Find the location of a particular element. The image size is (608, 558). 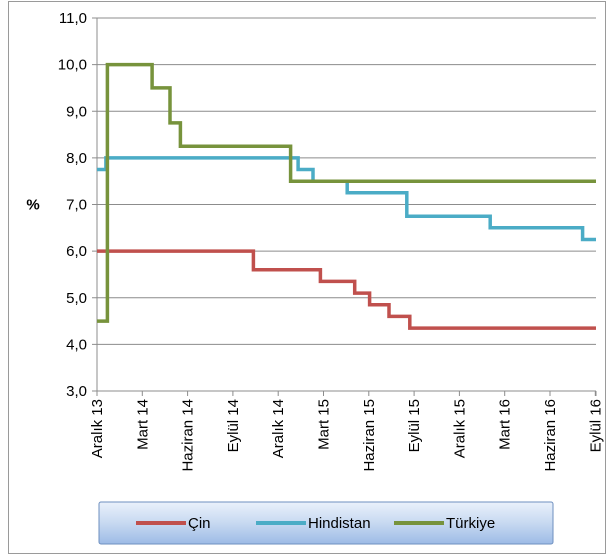

x-tick-label: Eylül 16 is located at coordinates (595, 425).